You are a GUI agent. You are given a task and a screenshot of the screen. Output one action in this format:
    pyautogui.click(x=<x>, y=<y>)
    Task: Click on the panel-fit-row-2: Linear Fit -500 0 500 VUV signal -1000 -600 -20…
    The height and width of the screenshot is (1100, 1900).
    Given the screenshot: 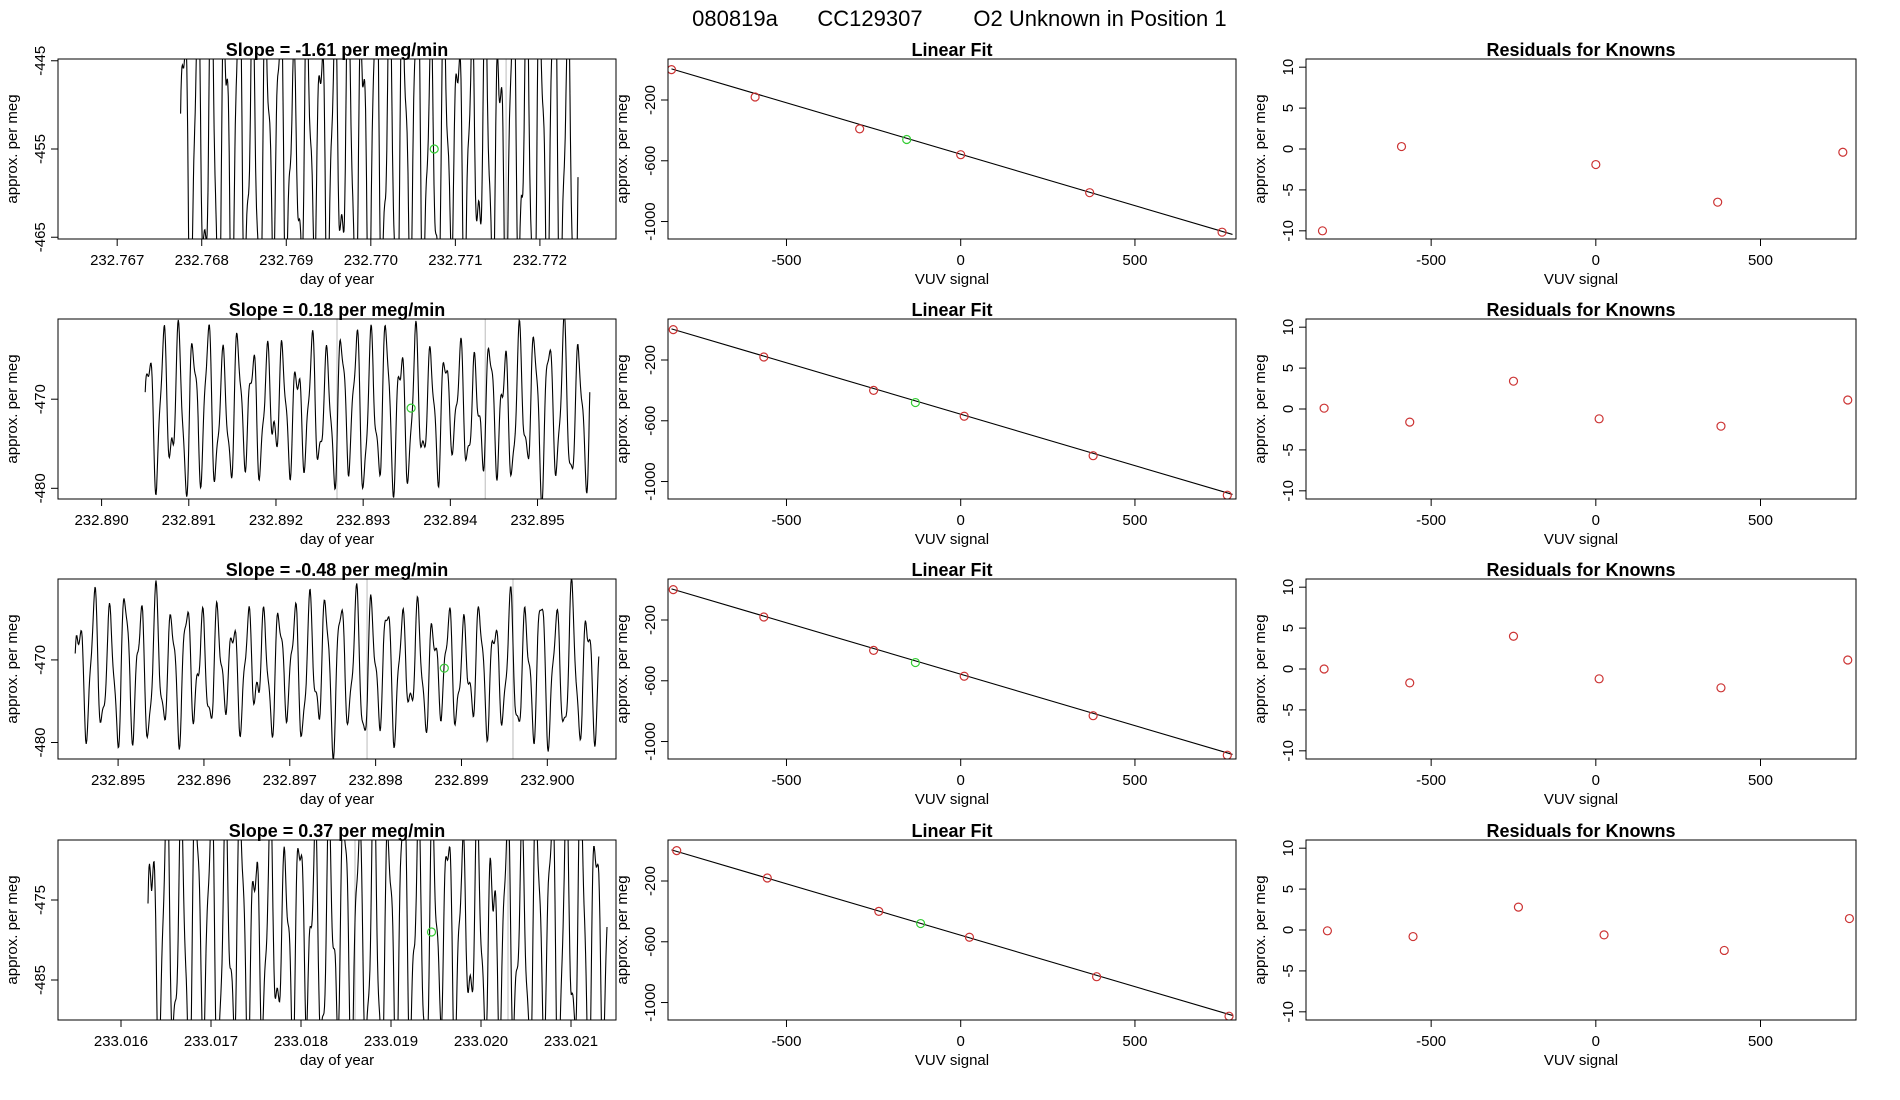 What is the action you would take?
    pyautogui.click(x=925, y=424)
    